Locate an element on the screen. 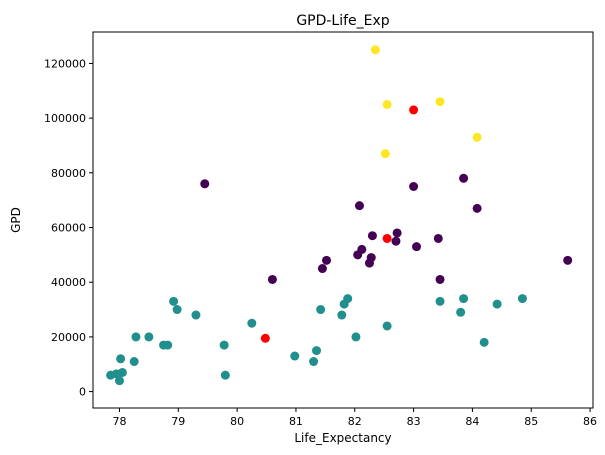 The width and height of the screenshot is (605, 455). x-tick-label: 81 is located at coordinates (296, 421).